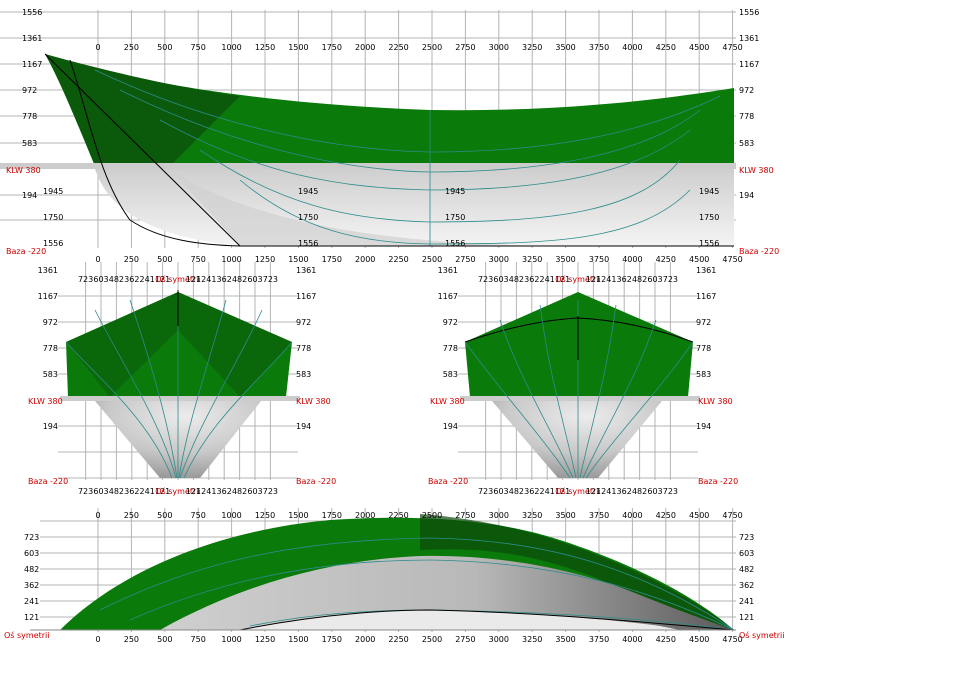  Describe the element at coordinates (31, 553) in the screenshot. I see `y-tick-label: 603` at that location.